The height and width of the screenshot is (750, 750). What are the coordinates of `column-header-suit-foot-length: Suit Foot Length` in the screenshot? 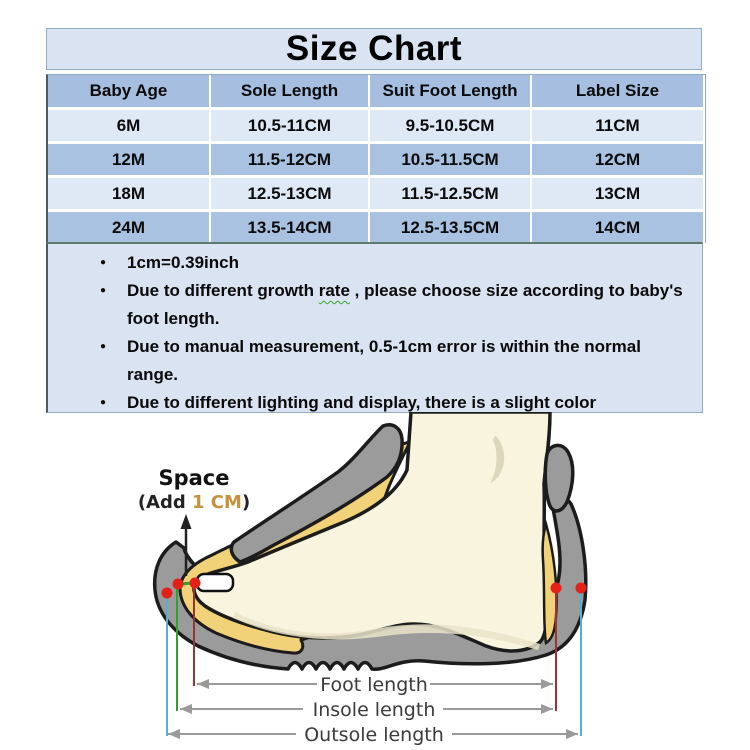 It's located at (450, 91).